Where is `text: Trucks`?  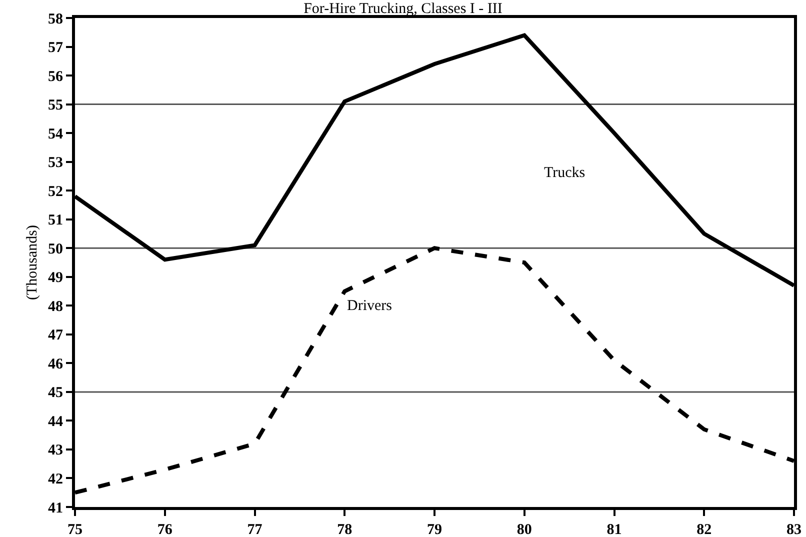
text: Trucks is located at coordinates (565, 173).